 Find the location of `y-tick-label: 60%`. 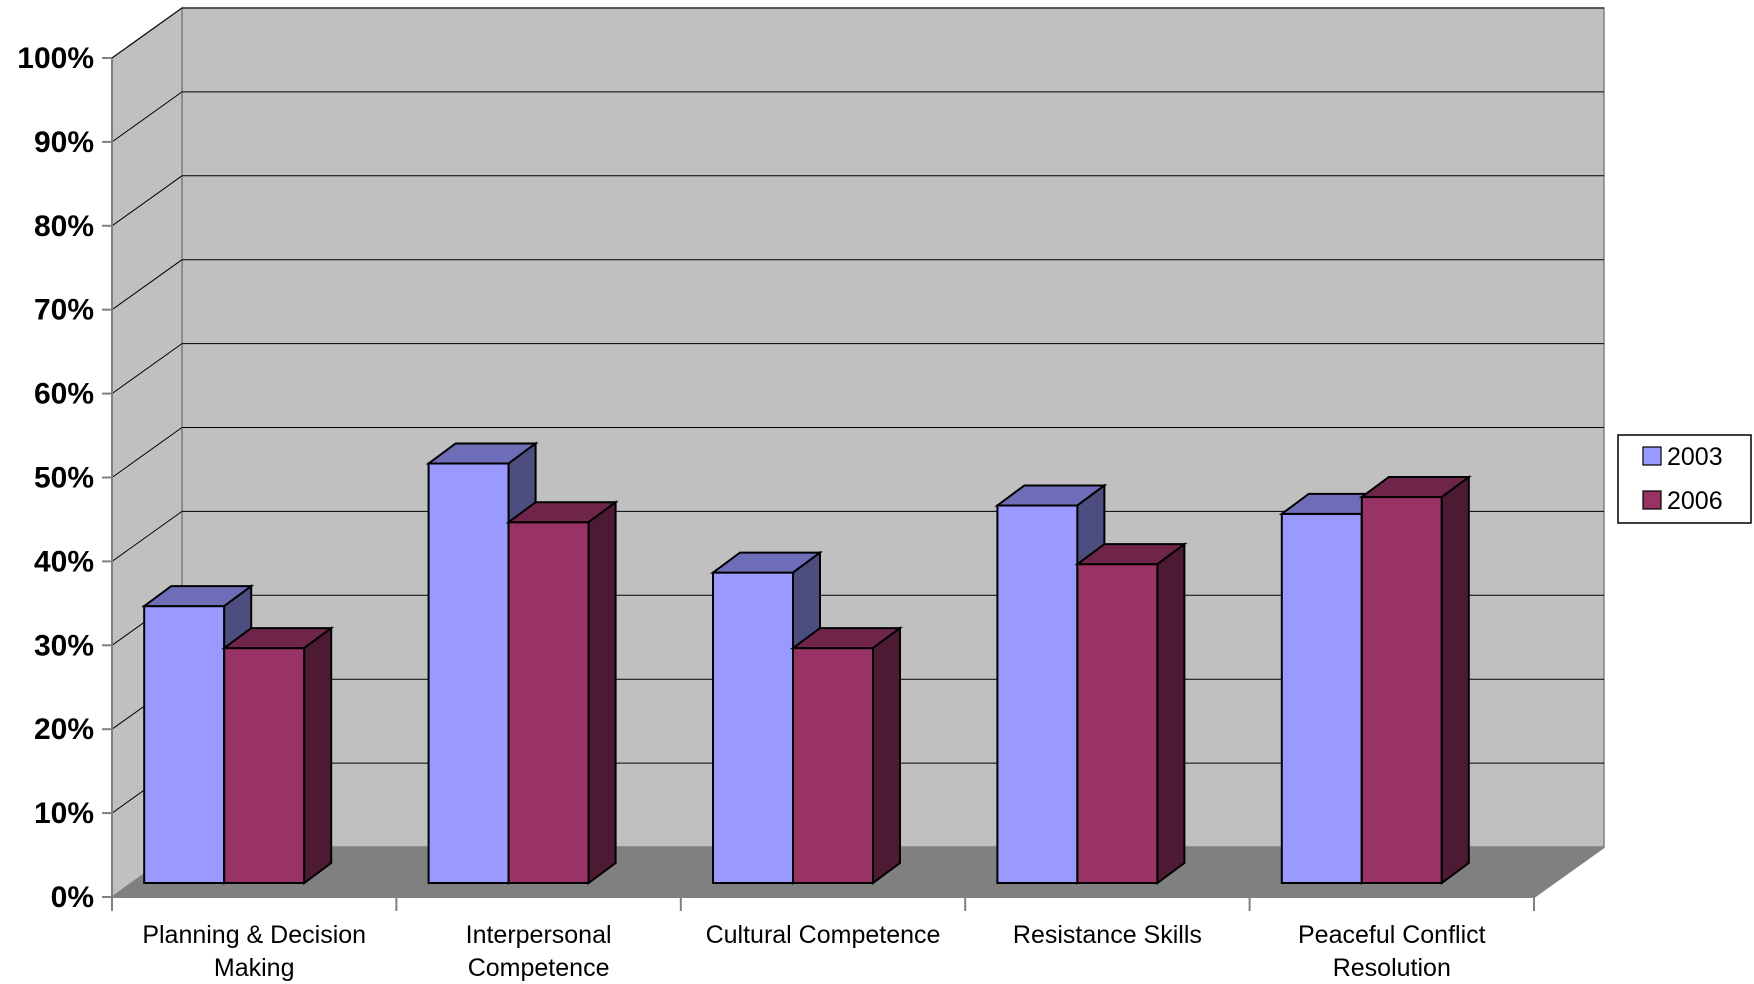

y-tick-label: 60% is located at coordinates (64, 394).